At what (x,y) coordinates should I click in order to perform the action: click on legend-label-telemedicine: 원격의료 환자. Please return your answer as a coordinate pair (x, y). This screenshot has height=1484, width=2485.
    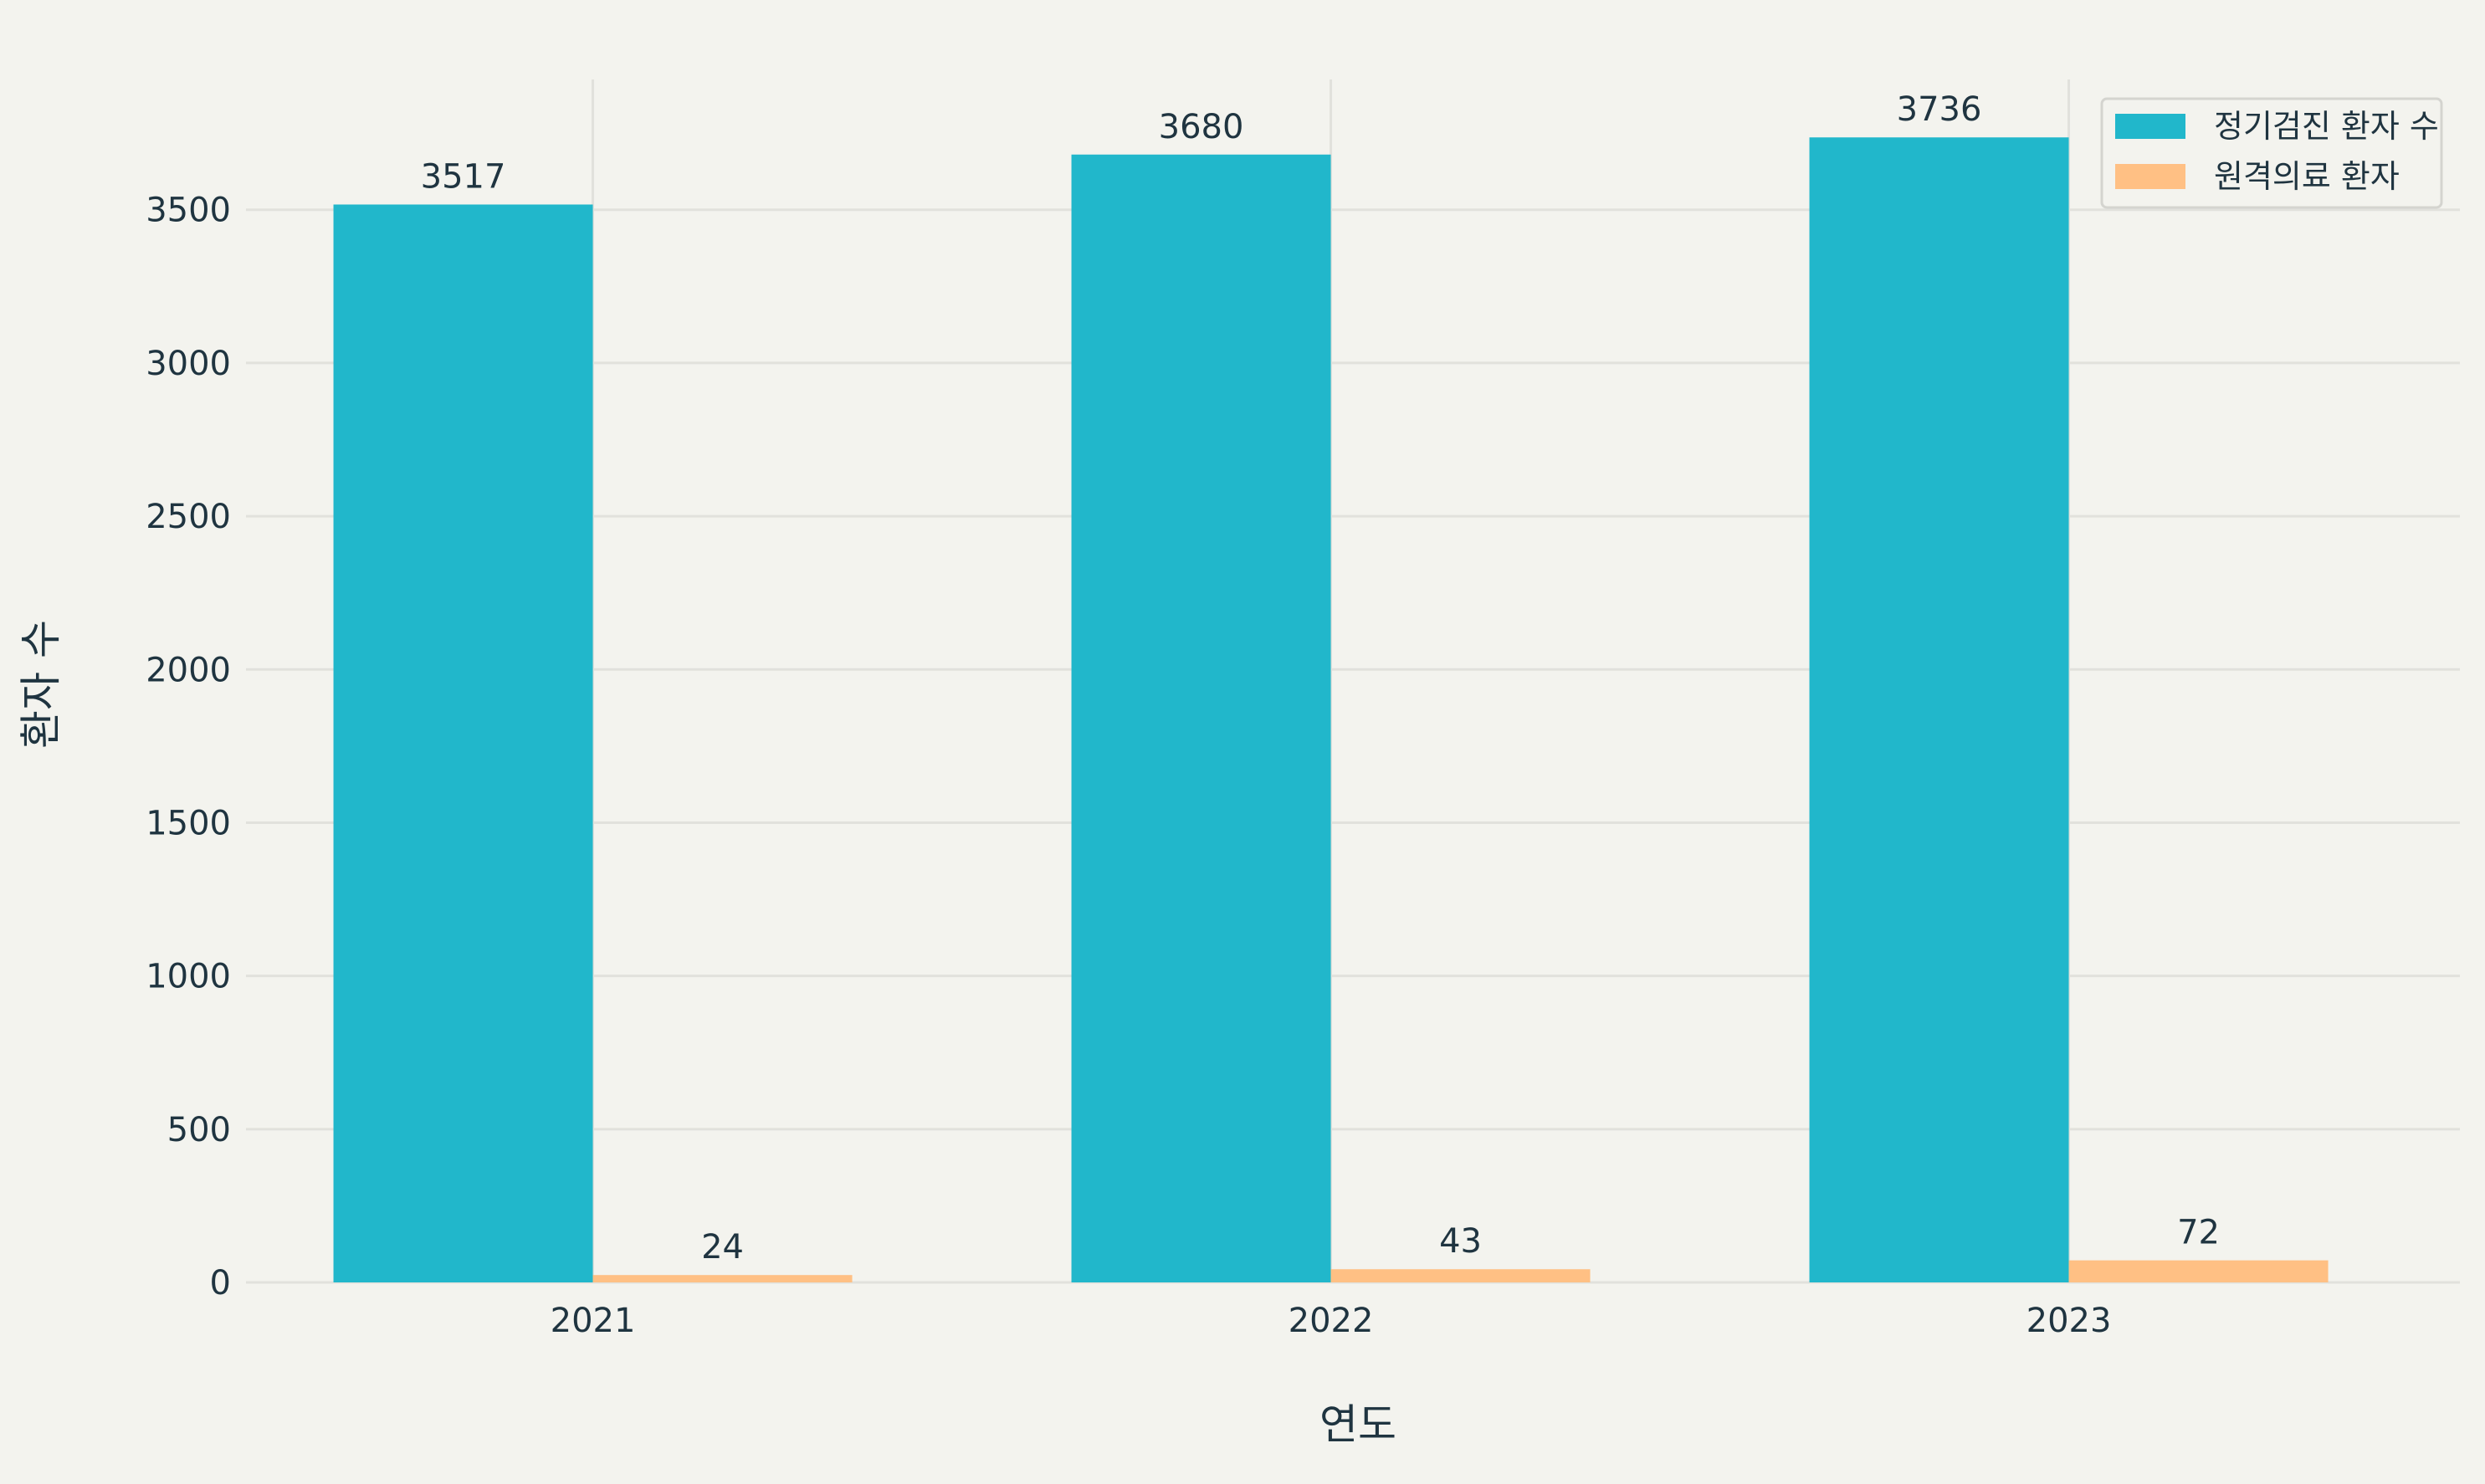
    Looking at the image, I should click on (2307, 176).